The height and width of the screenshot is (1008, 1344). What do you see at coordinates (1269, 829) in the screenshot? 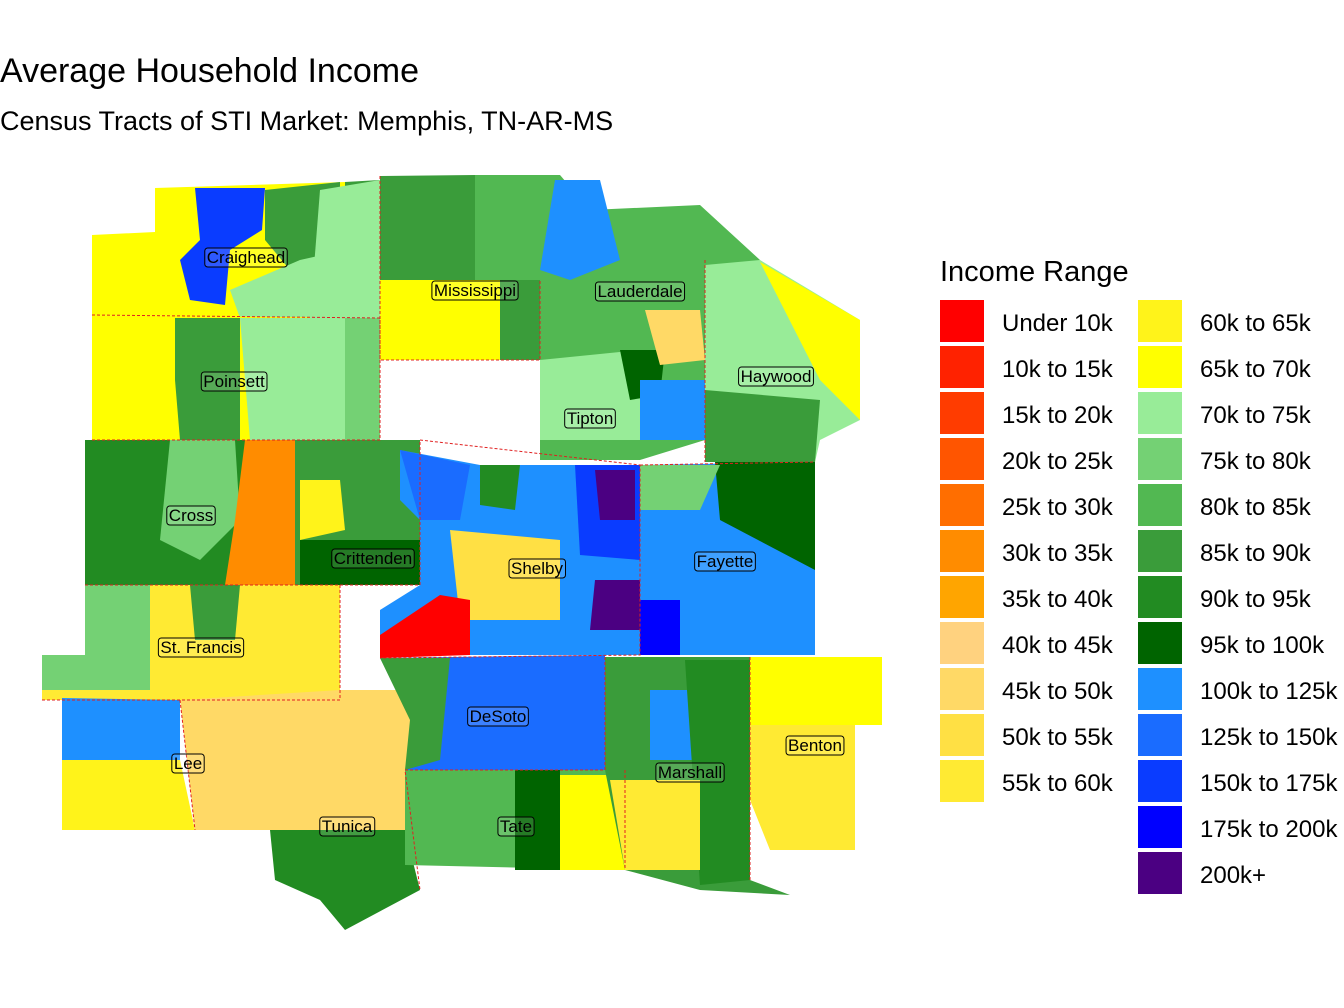
I see `legend-label: 175k to 200k` at bounding box center [1269, 829].